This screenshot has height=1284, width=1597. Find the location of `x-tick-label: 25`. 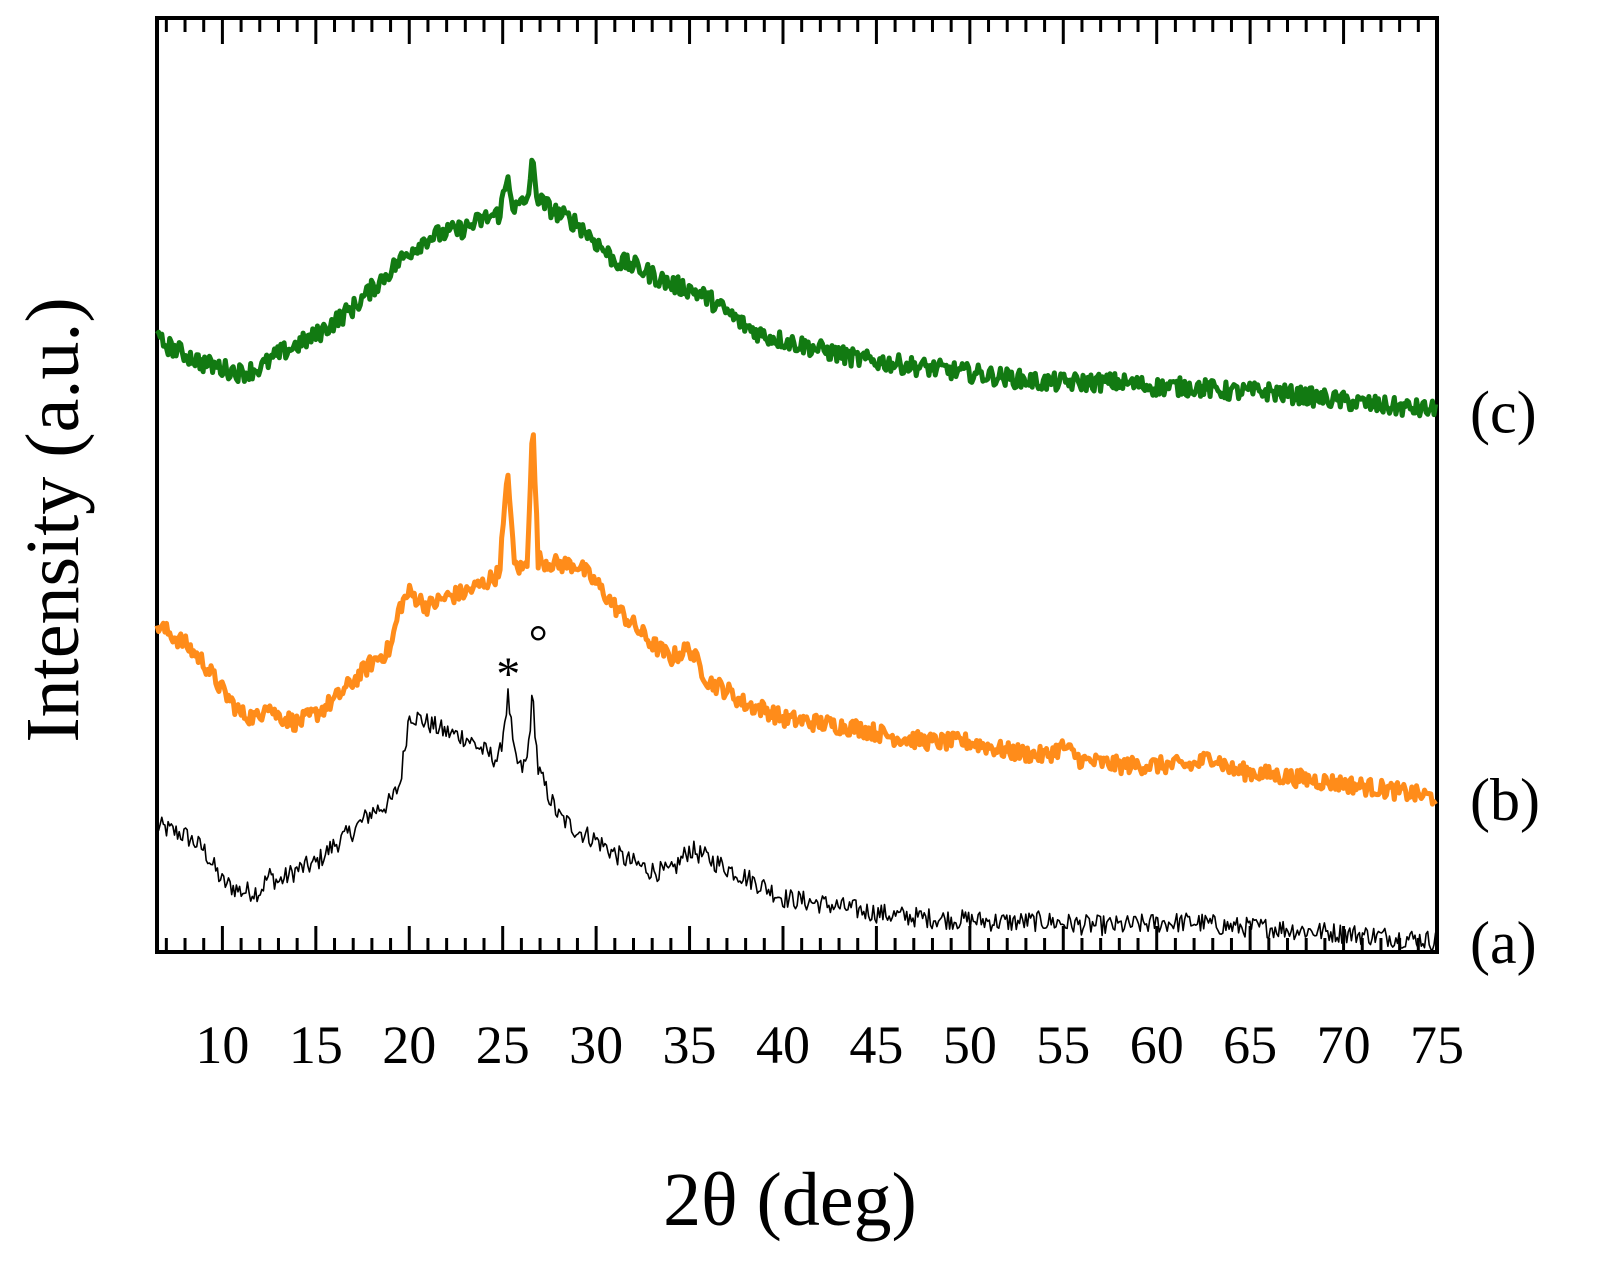

x-tick-label: 25 is located at coordinates (503, 1045).